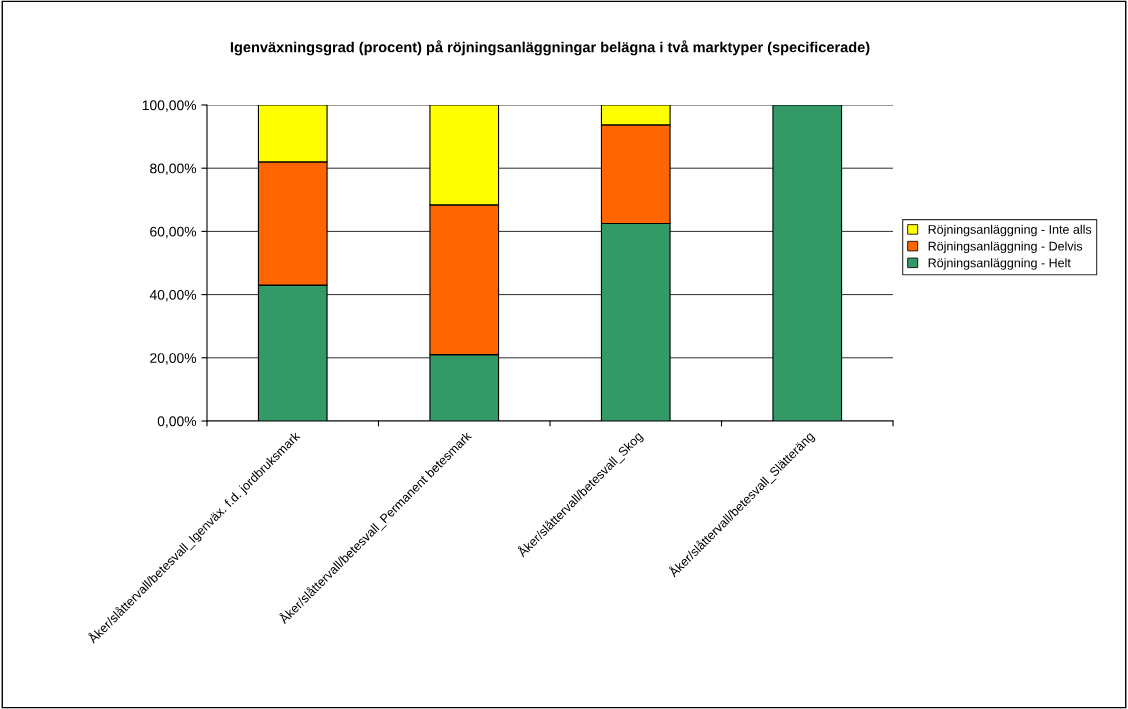  I want to click on legend-label: Röjningsanläggning - Inte alls, so click(1010, 230).